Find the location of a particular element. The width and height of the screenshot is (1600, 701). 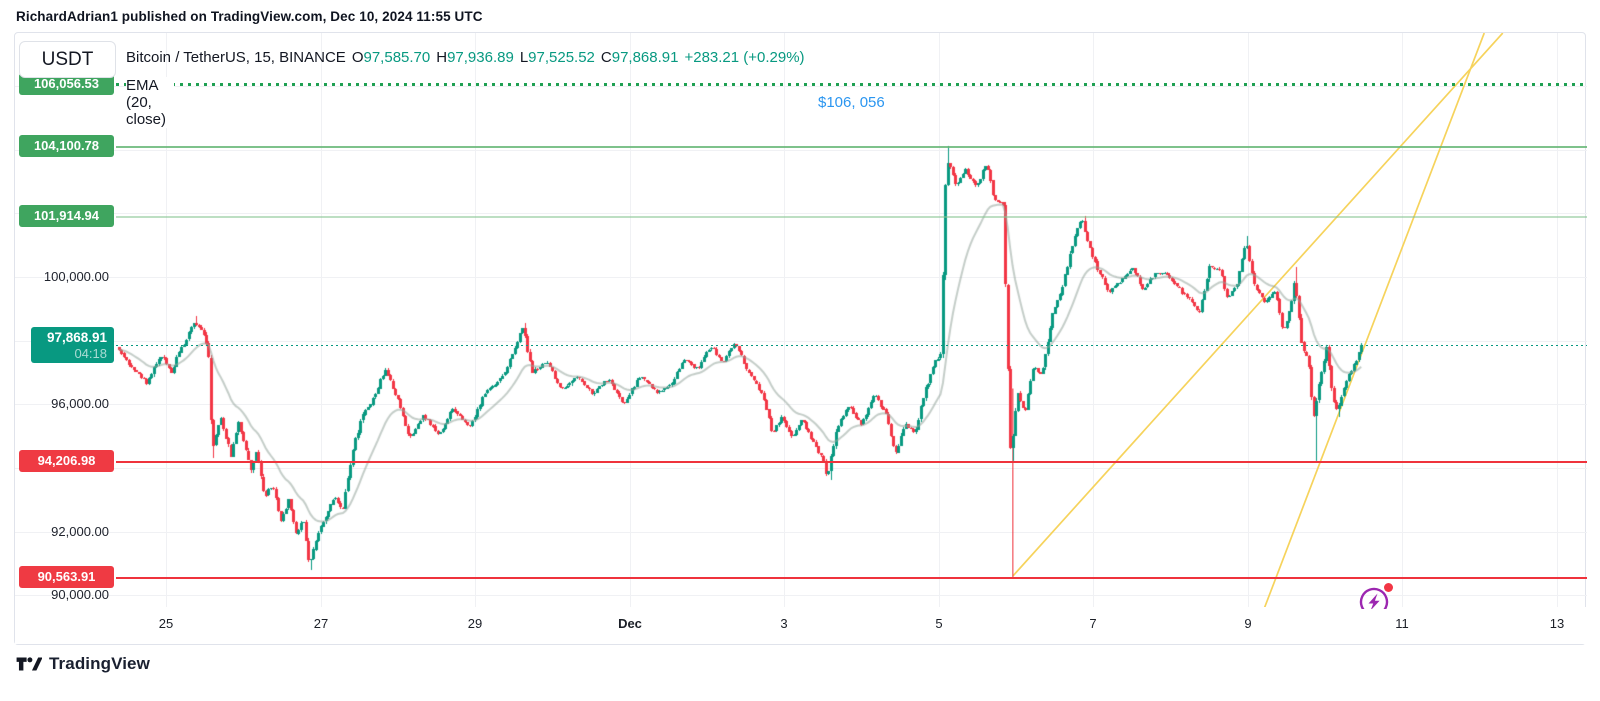

price-level-badge: 104,100.78 is located at coordinates (66, 146).